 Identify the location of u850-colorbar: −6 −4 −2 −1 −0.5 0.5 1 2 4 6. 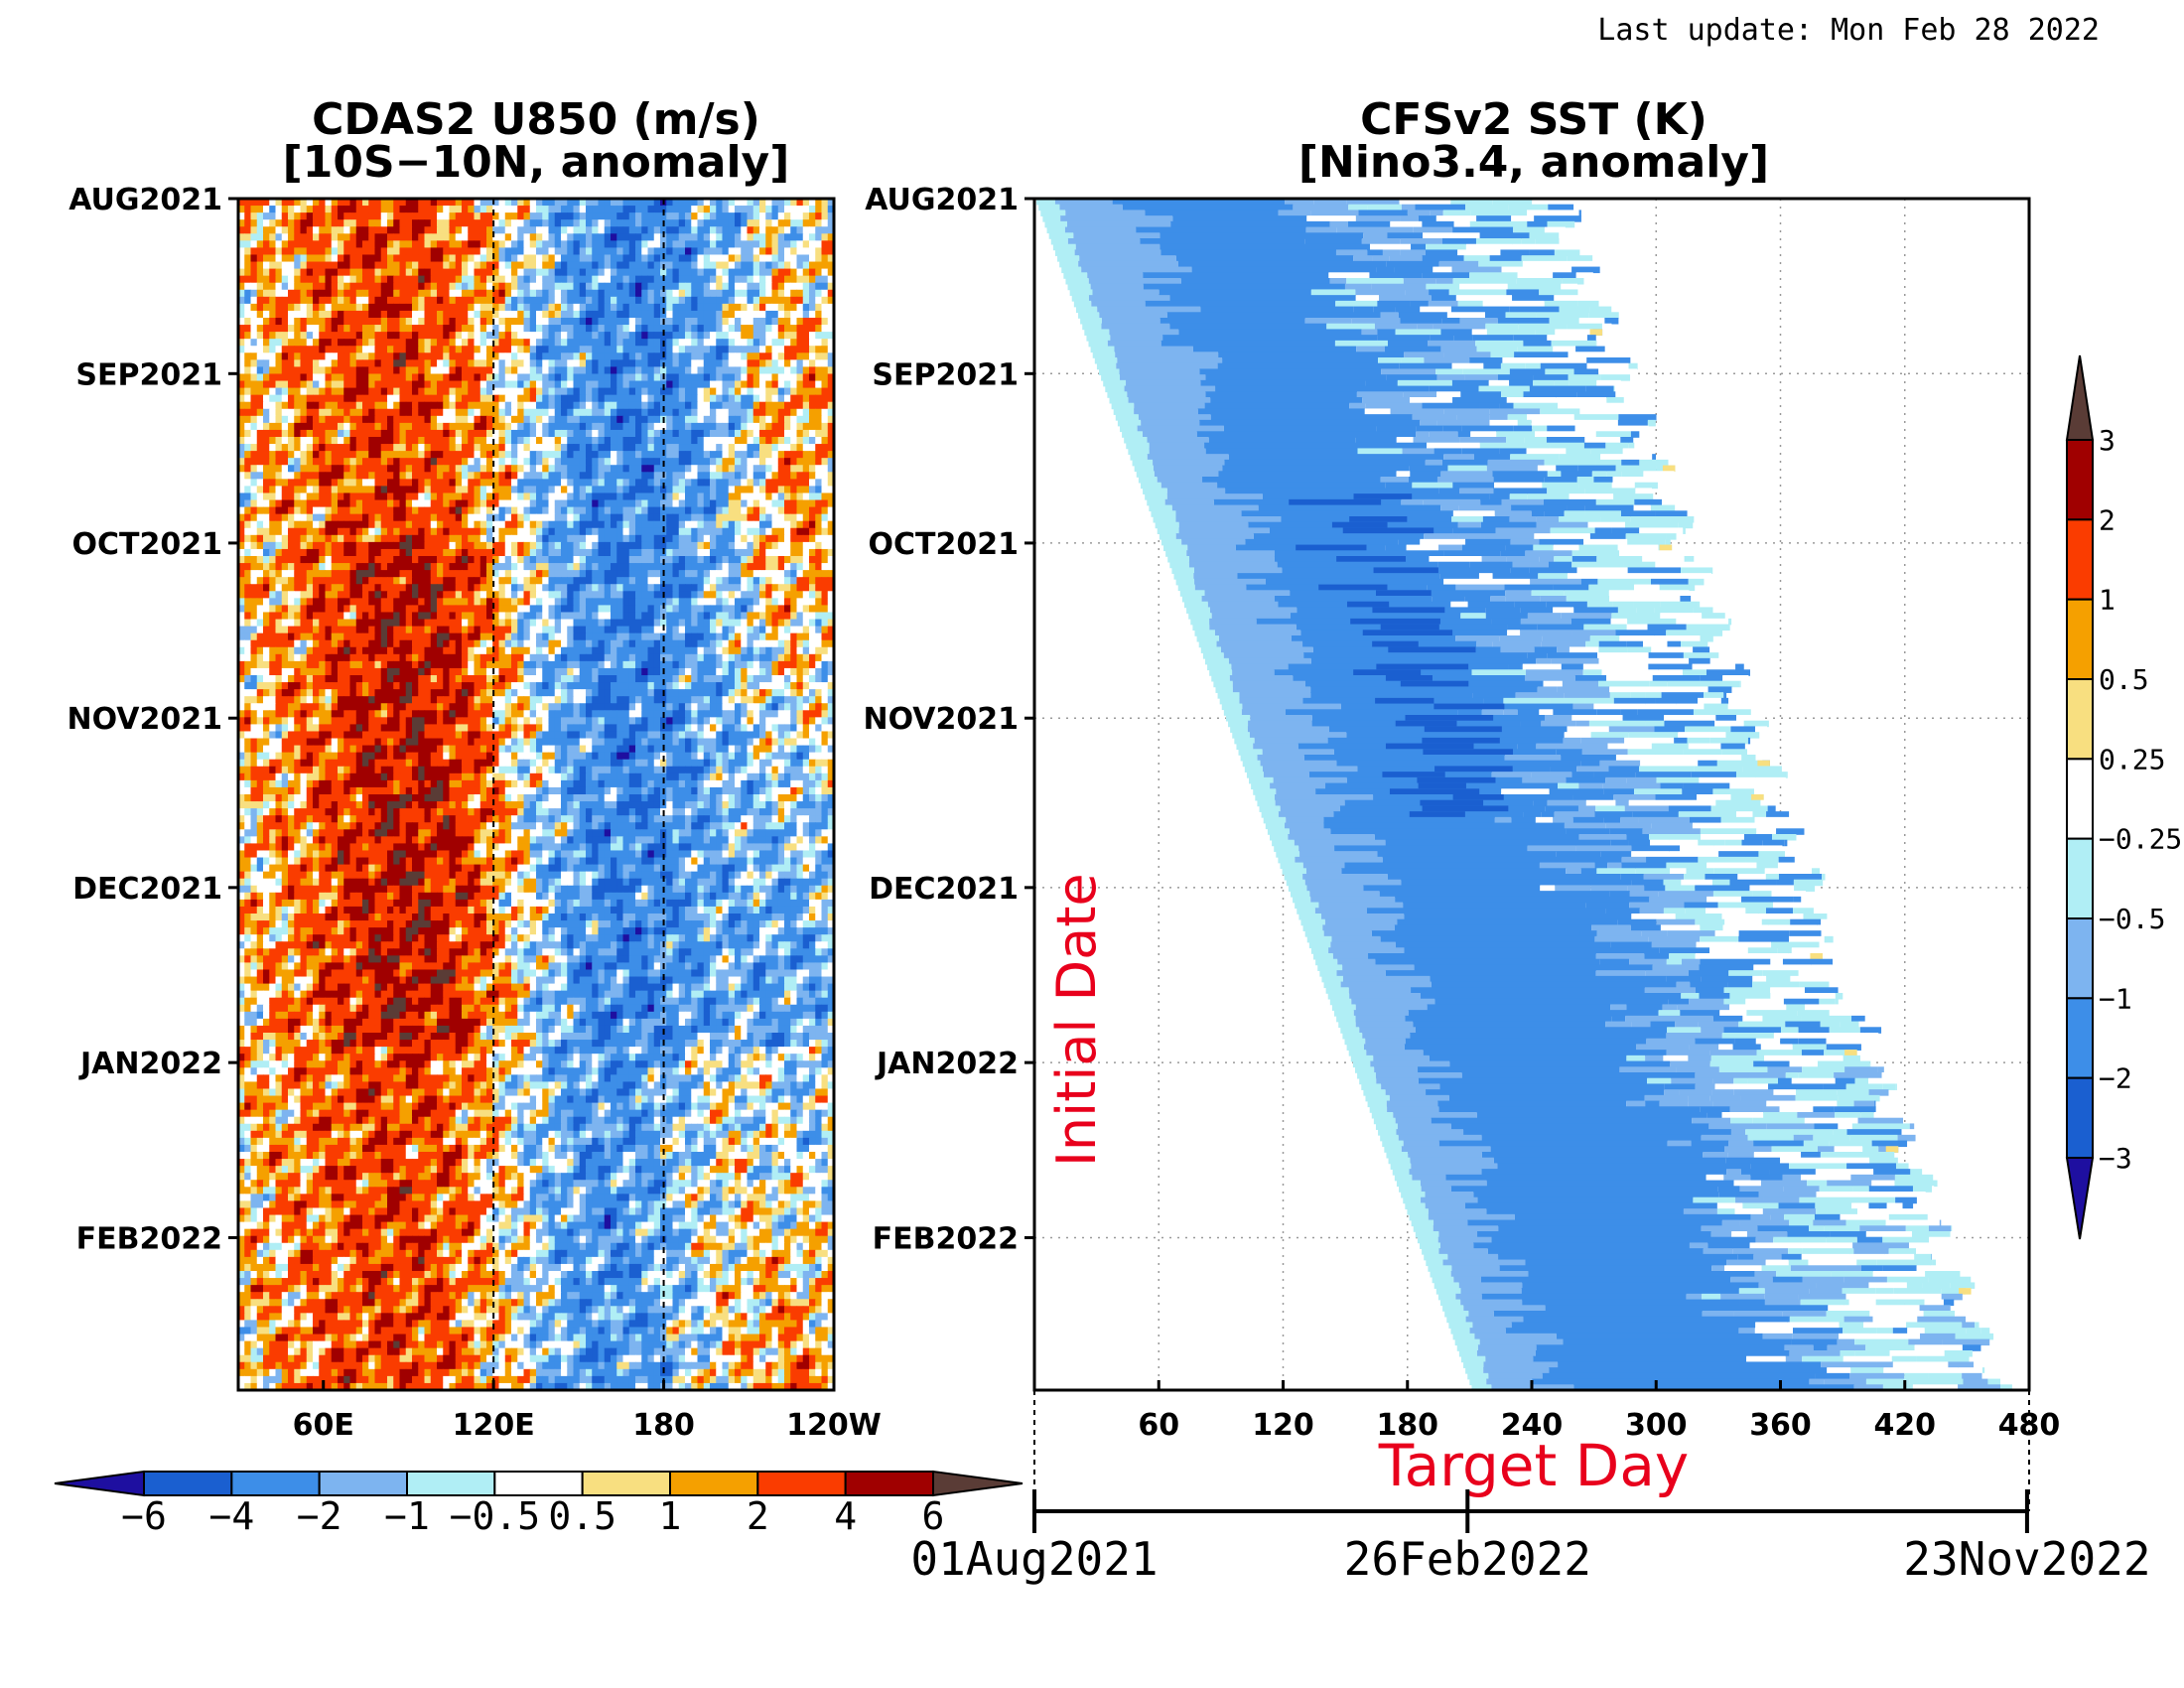
(539, 1504).